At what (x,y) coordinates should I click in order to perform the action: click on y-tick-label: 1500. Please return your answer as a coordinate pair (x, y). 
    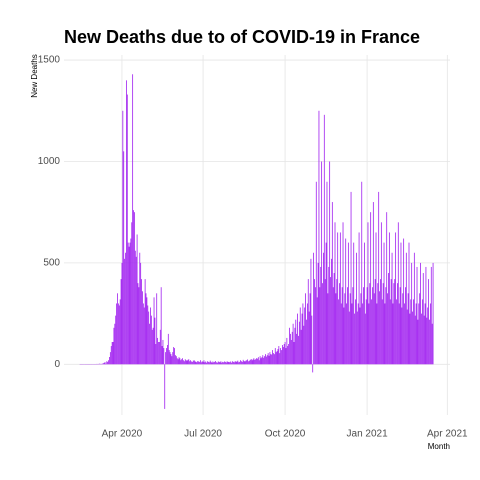
    Looking at the image, I should click on (49, 60).